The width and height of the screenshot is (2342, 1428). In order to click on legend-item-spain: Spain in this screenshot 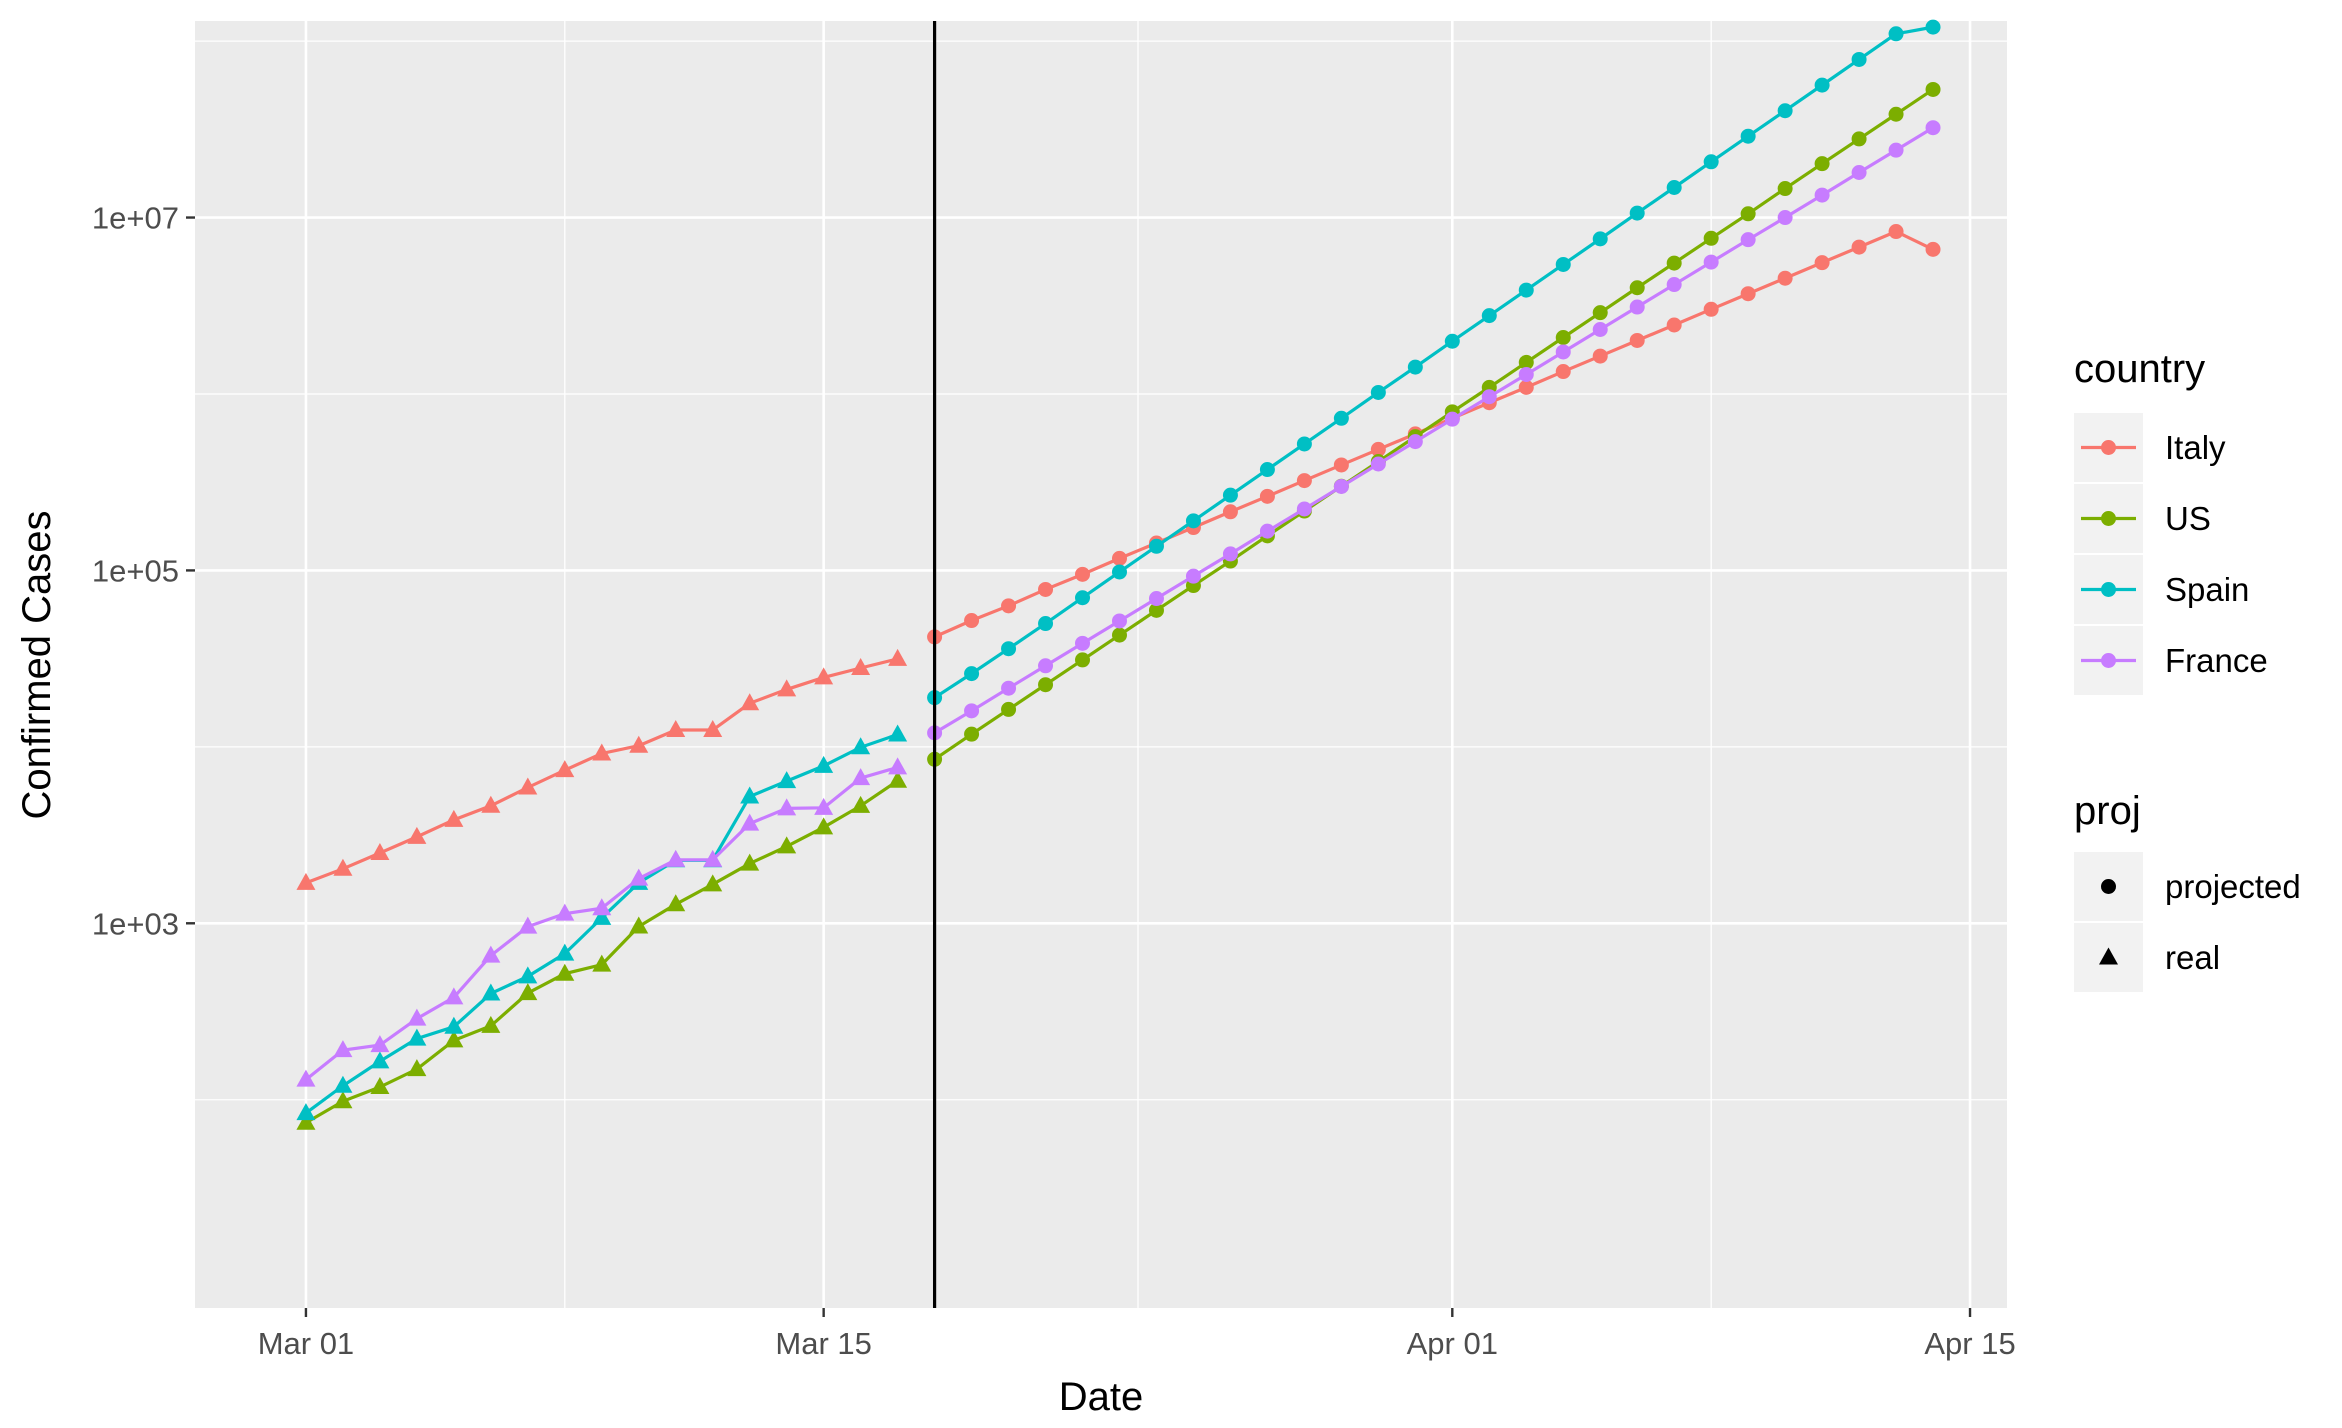, I will do `click(2161, 589)`.